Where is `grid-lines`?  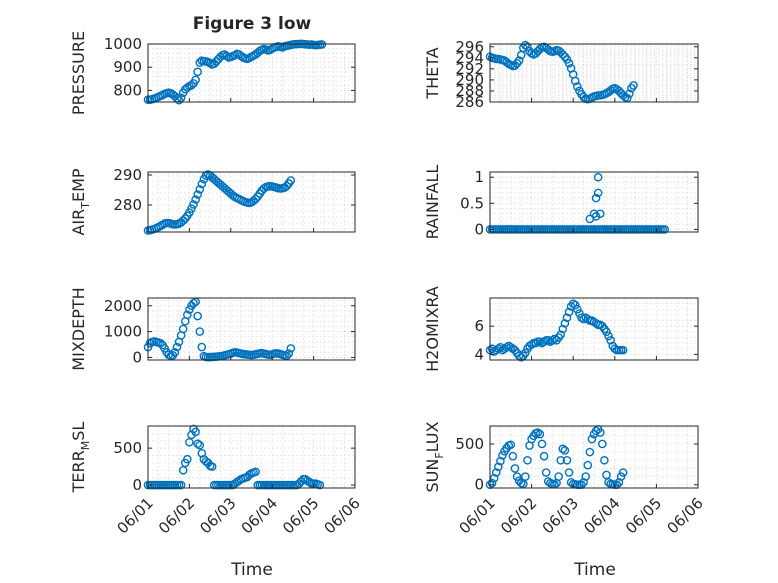 grid-lines is located at coordinates (251, 329).